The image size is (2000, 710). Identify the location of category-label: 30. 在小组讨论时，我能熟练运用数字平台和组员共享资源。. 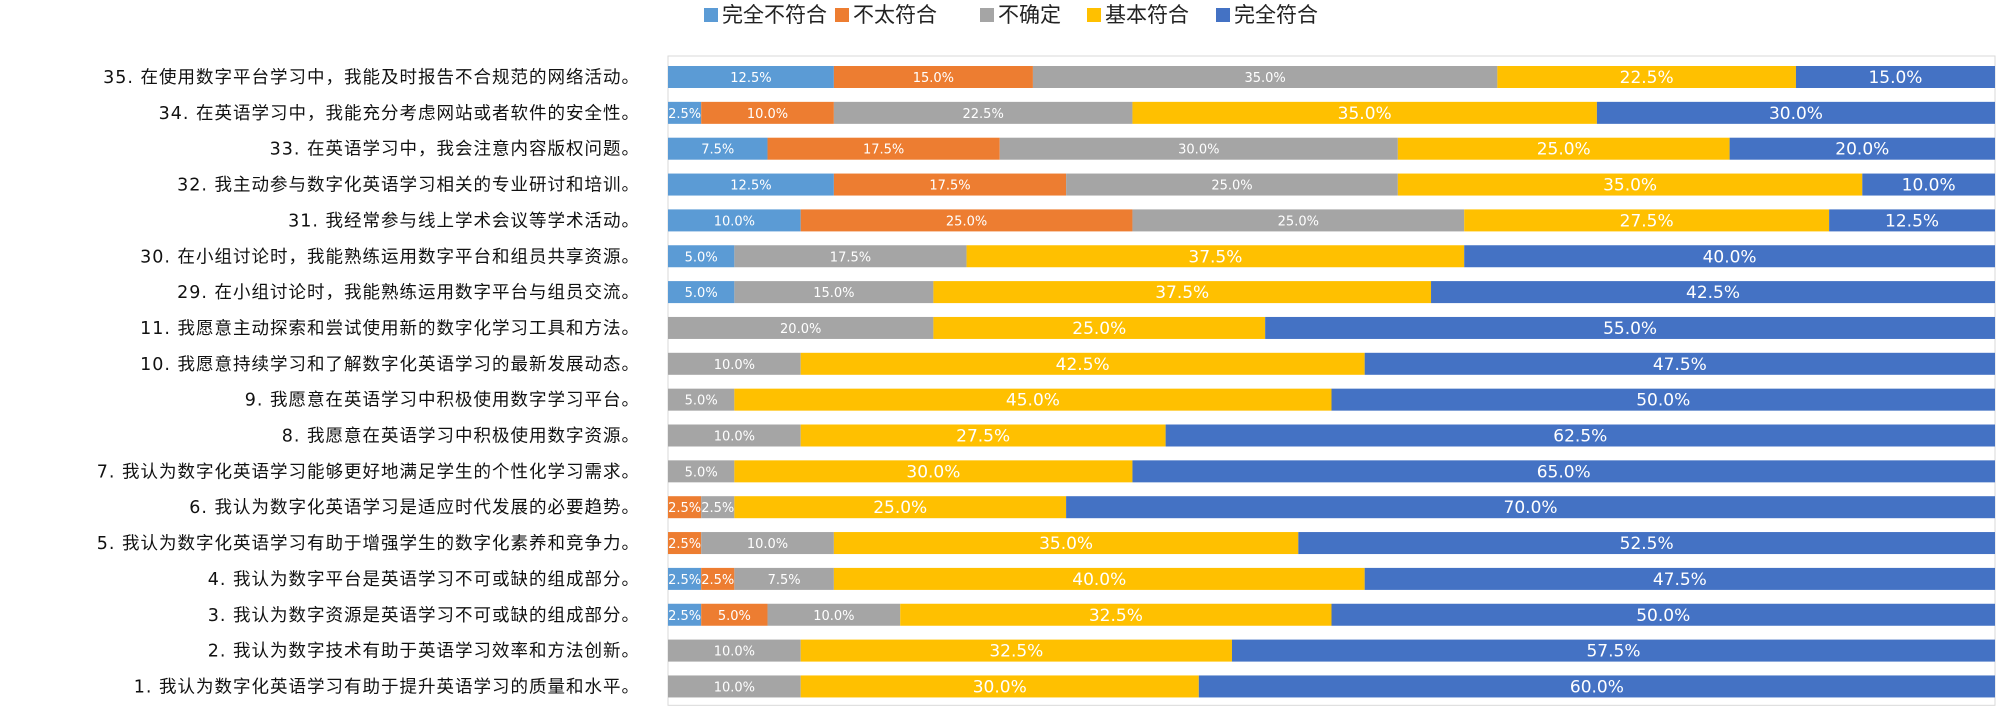
(390, 256).